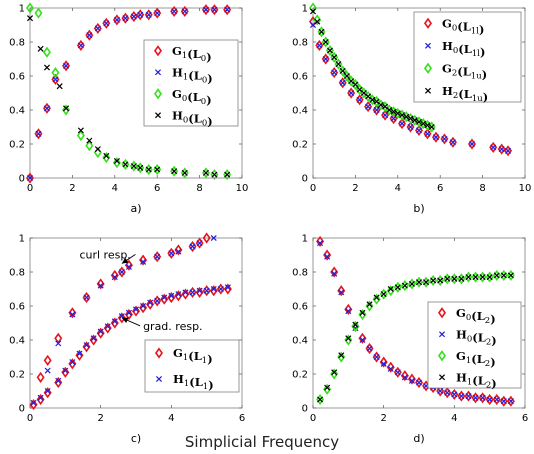 The height and width of the screenshot is (454, 534). What do you see at coordinates (476, 76) in the screenshot?
I see `legend-label-subscript: 1u` at bounding box center [476, 76].